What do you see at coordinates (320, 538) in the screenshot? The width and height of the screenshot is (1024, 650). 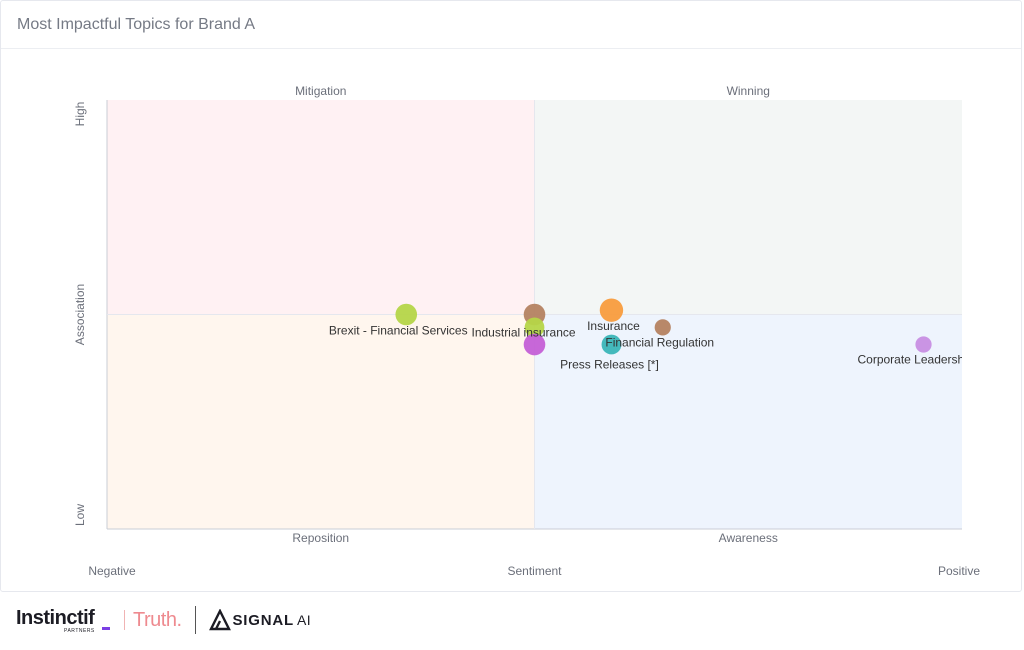 I see `quadrant-label-reposition: Reposition` at bounding box center [320, 538].